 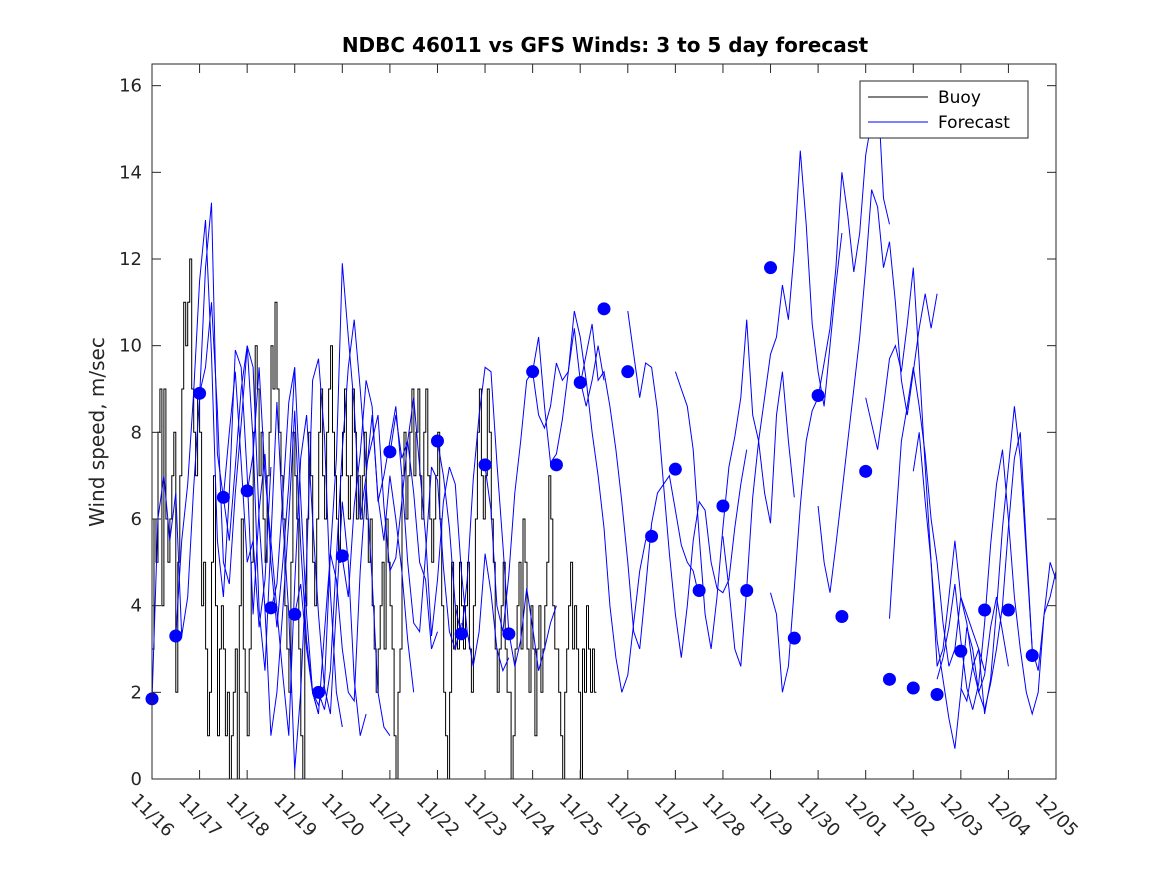 What do you see at coordinates (961, 816) in the screenshot?
I see `x-tick-label: 12/03` at bounding box center [961, 816].